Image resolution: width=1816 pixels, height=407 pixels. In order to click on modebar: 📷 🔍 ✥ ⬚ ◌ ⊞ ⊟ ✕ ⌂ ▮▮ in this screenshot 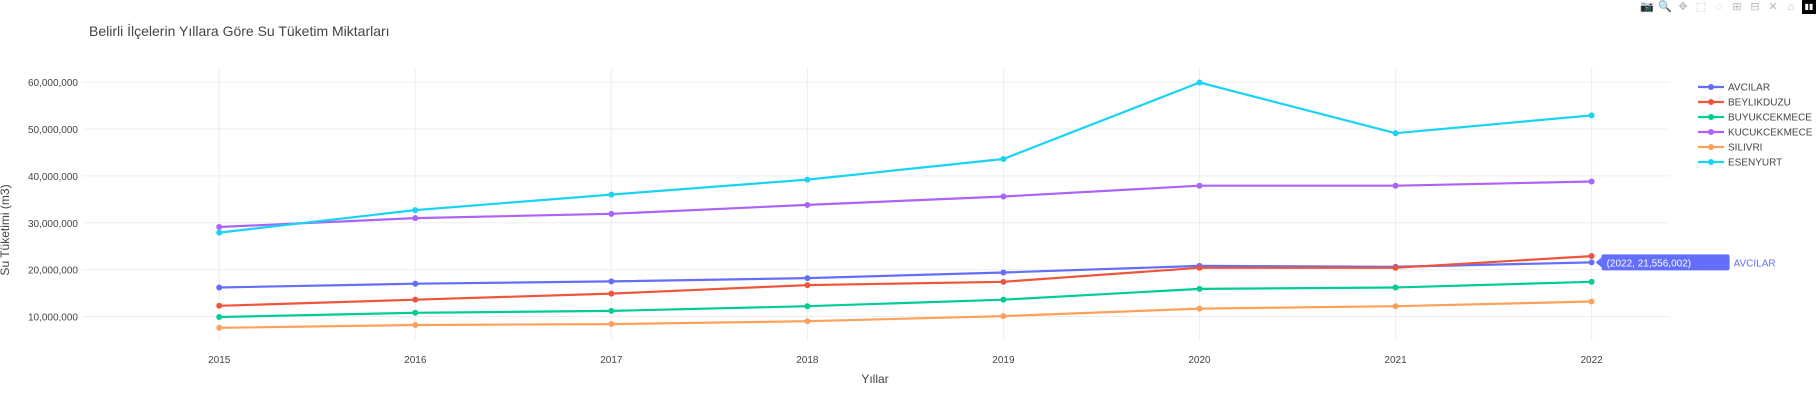, I will do `click(1728, 7)`.